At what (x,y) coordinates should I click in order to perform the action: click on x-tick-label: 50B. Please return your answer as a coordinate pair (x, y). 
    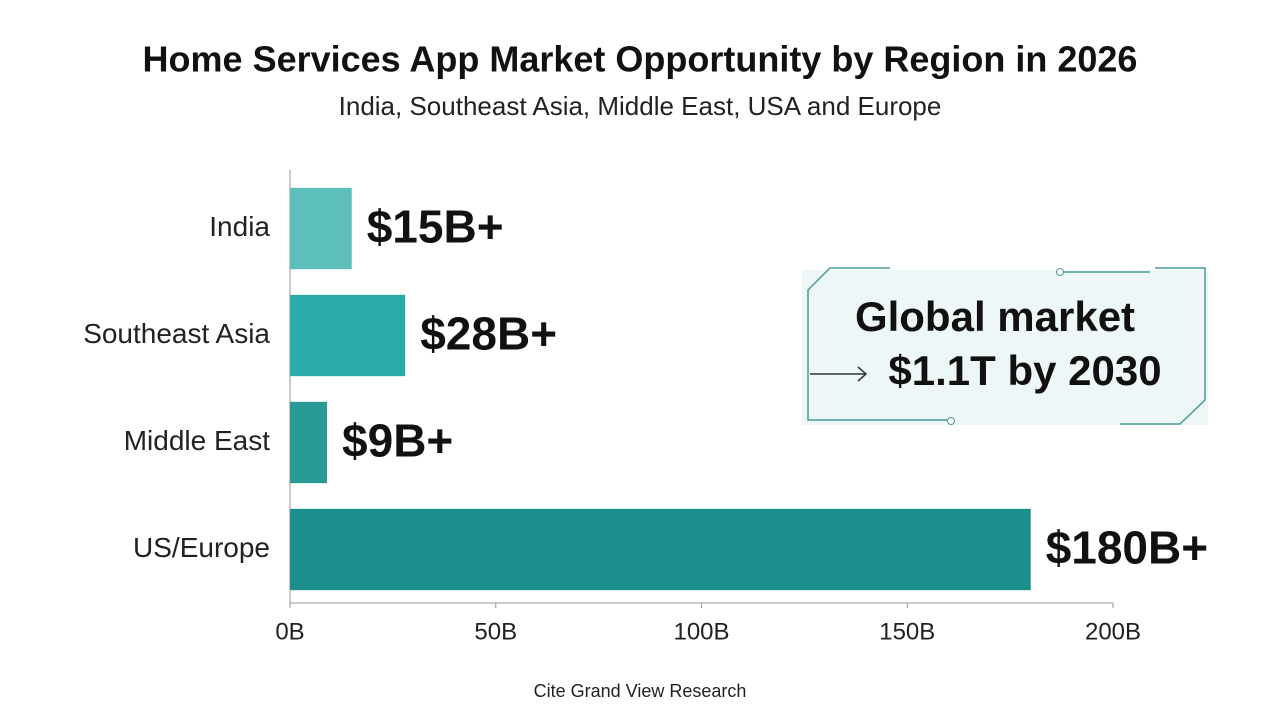
    Looking at the image, I should click on (495, 631).